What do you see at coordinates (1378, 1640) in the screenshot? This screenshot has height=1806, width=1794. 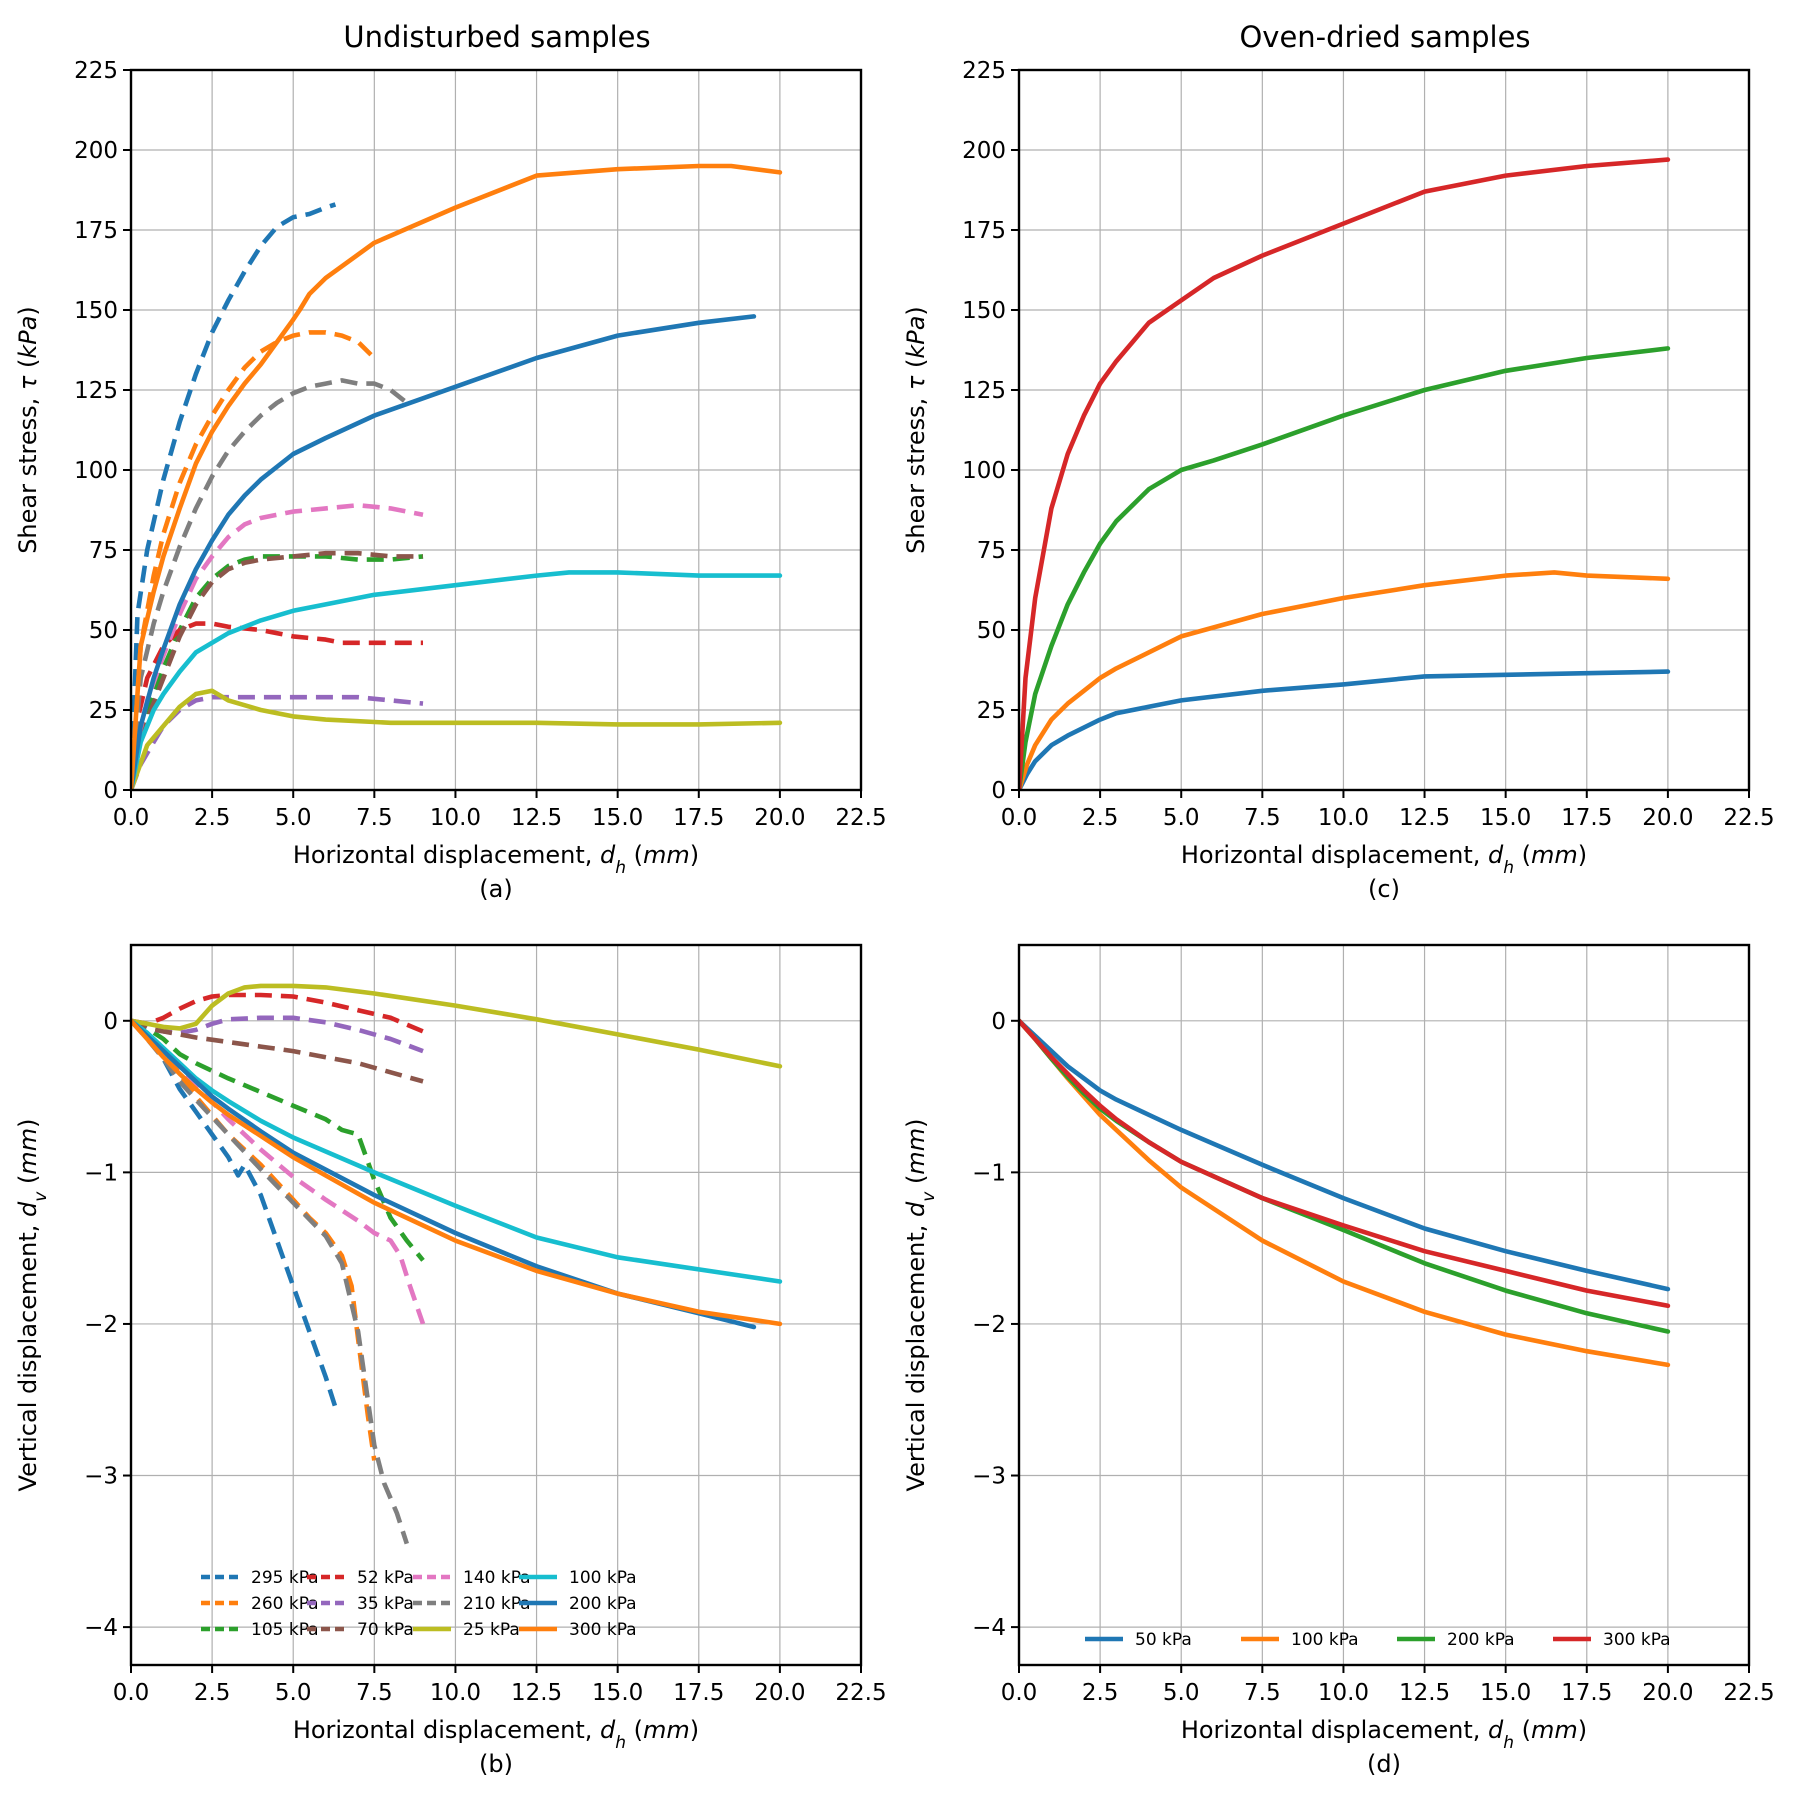 I see `legend: 50 kPa 100 kPa 200 kPa 300 kPa` at bounding box center [1378, 1640].